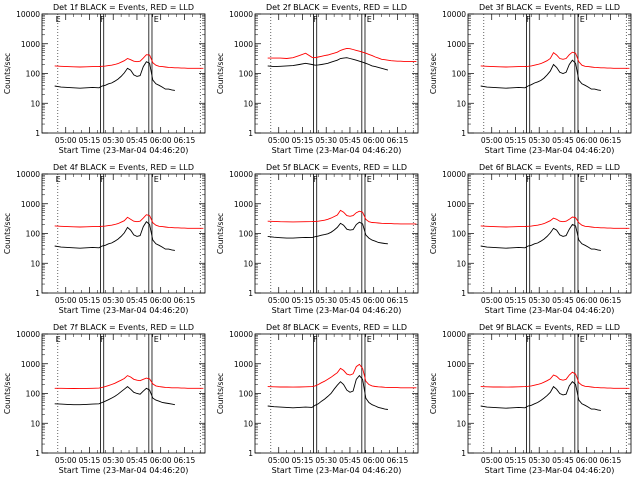 This screenshot has height=480, width=640. Describe the element at coordinates (549, 167) in the screenshot. I see `panel-title: Det 6f BLACK = Events, RED = LLD` at that location.